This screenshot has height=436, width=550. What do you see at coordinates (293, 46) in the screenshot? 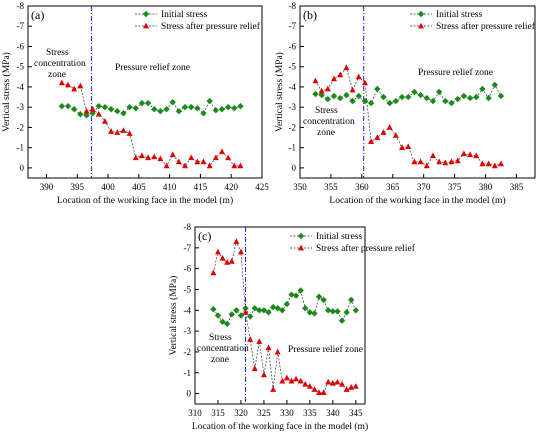
I see `y-tick-label: -6` at bounding box center [293, 46].